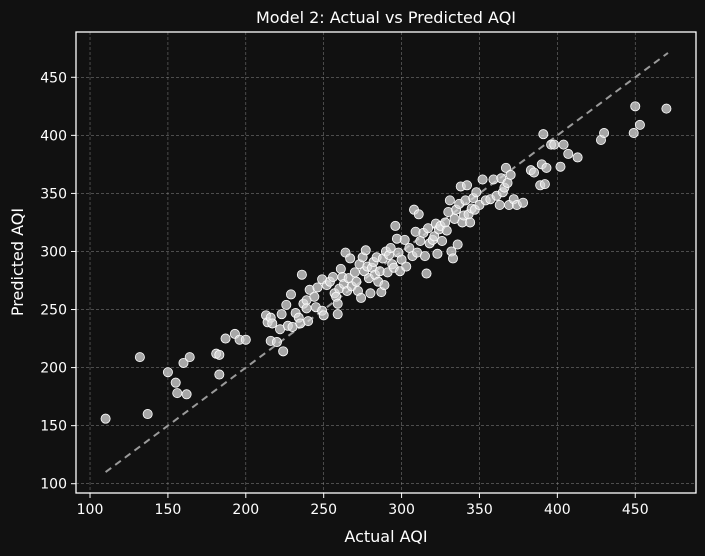 This screenshot has width=705, height=556. Describe the element at coordinates (557, 510) in the screenshot. I see `x-tick-label: 400` at that location.